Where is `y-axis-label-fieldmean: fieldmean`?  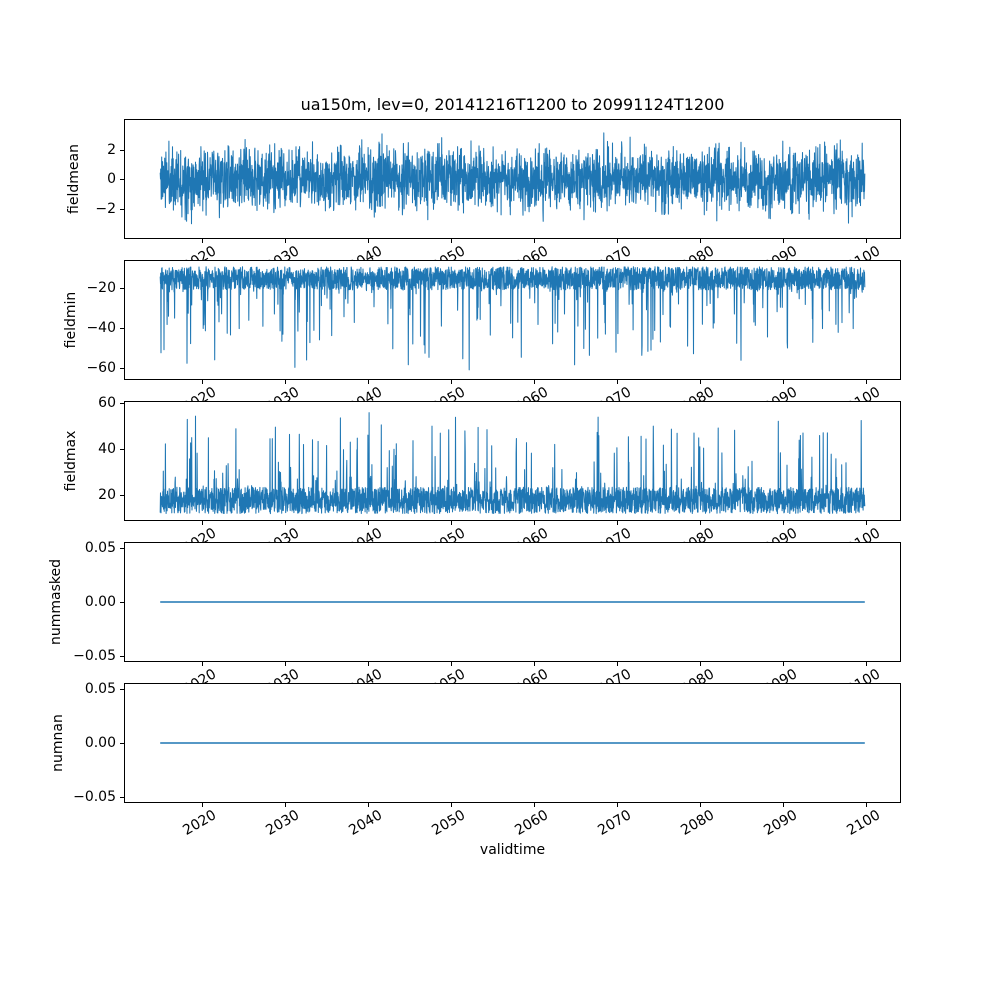
y-axis-label-fieldmean: fieldmean is located at coordinates (74, 179).